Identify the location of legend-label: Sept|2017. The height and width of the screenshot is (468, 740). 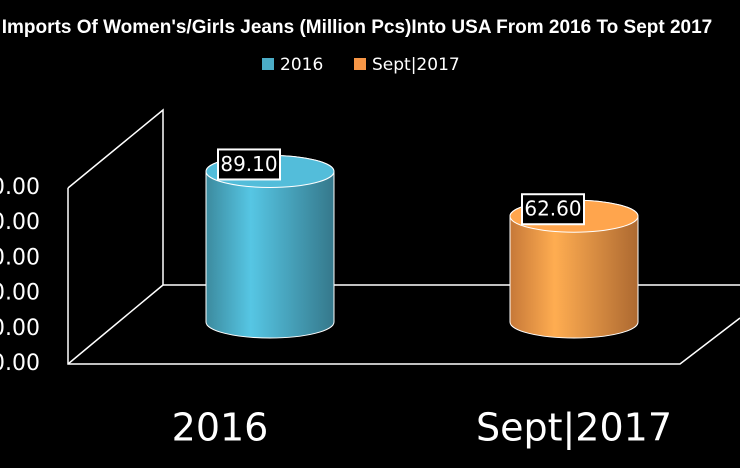
(416, 65).